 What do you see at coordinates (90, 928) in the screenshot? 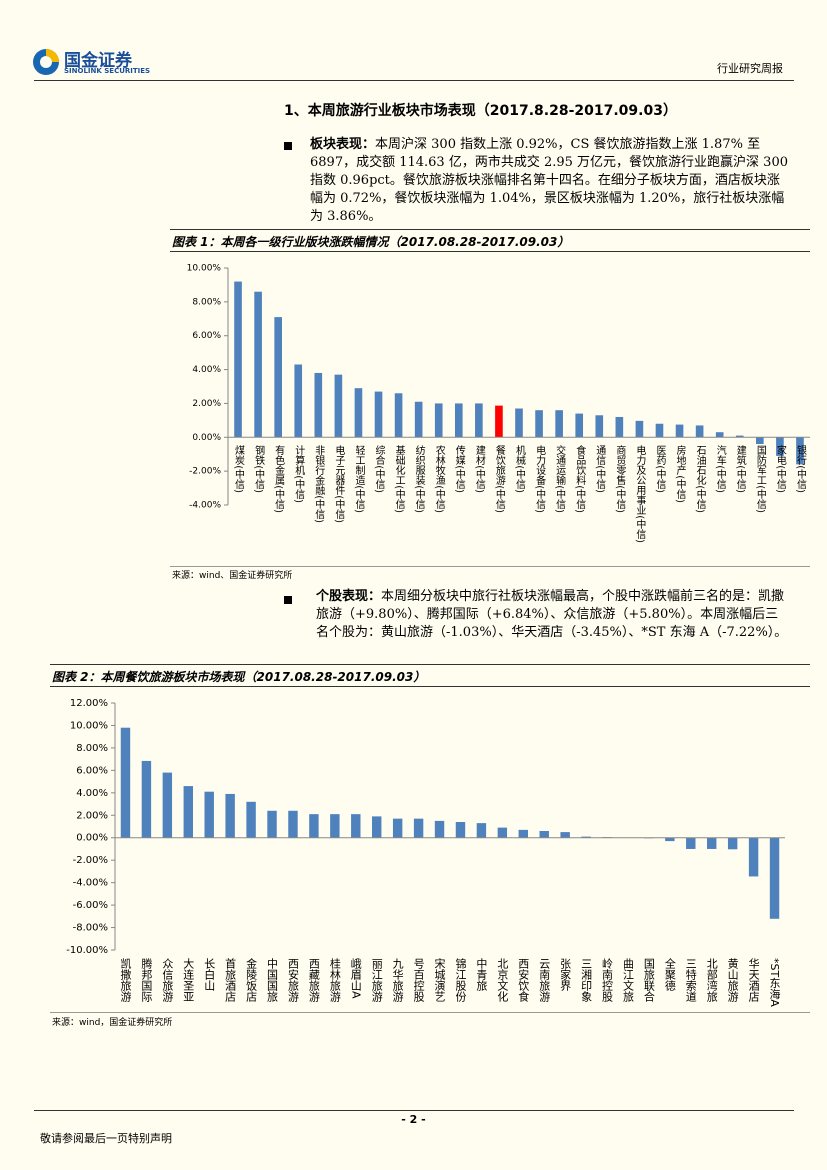
I see `y-tick-label: -8.00%` at bounding box center [90, 928].